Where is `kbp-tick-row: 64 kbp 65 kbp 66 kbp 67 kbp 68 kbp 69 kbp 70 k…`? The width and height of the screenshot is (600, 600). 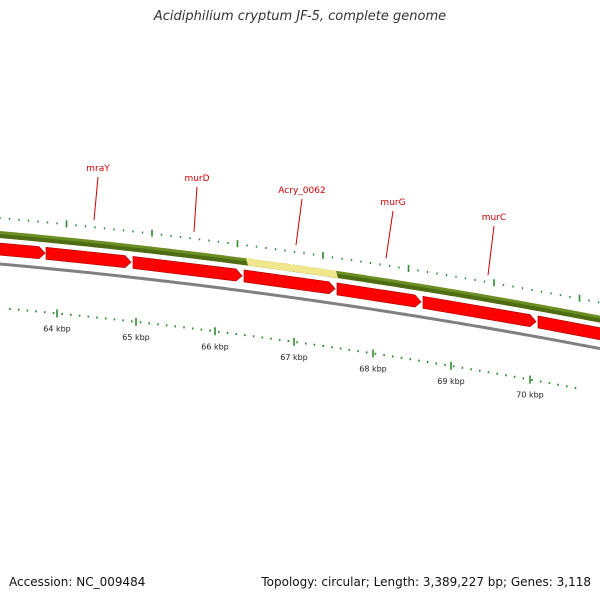
kbp-tick-row: 64 kbp 65 kbp 66 kbp 67 kbp 68 kbp 69 kbp 70 k… is located at coordinates (293, 353).